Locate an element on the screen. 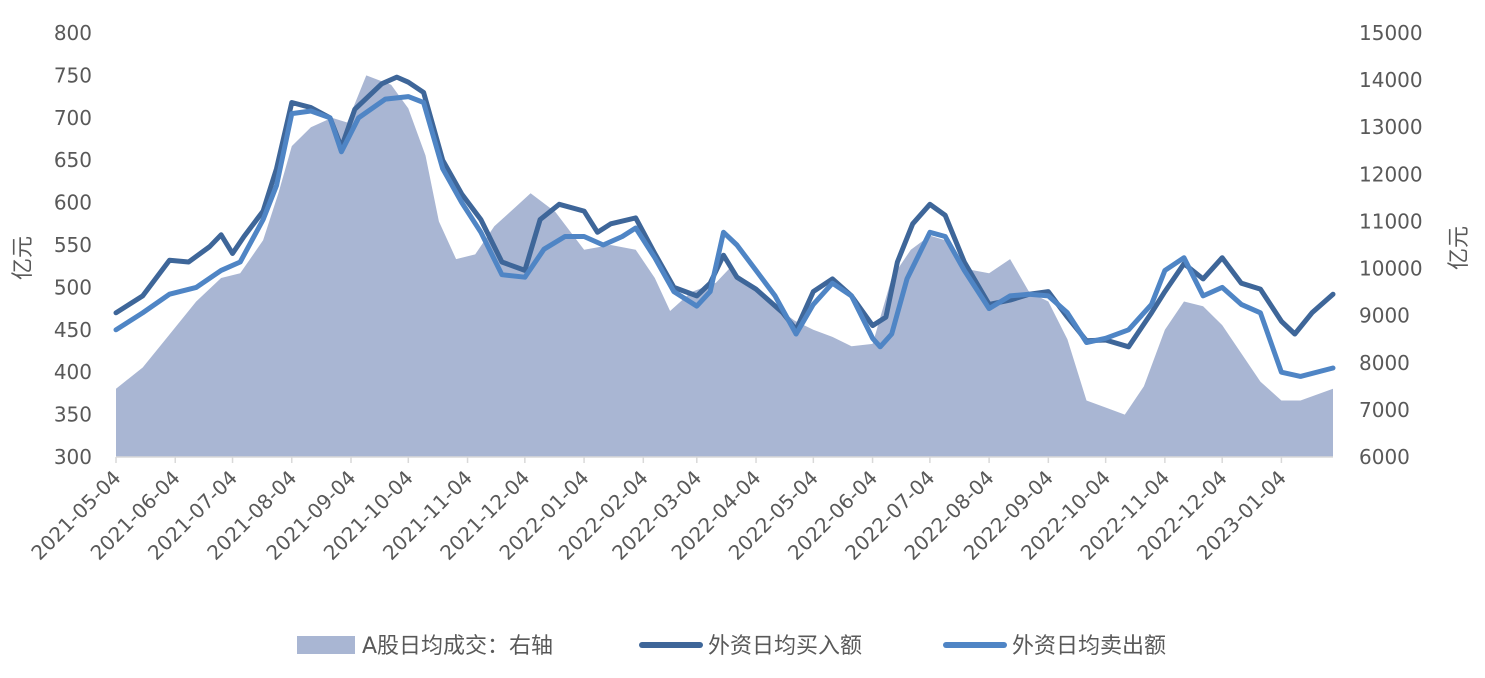 The width and height of the screenshot is (1485, 678). left-tick-label: 750 is located at coordinates (73, 75).